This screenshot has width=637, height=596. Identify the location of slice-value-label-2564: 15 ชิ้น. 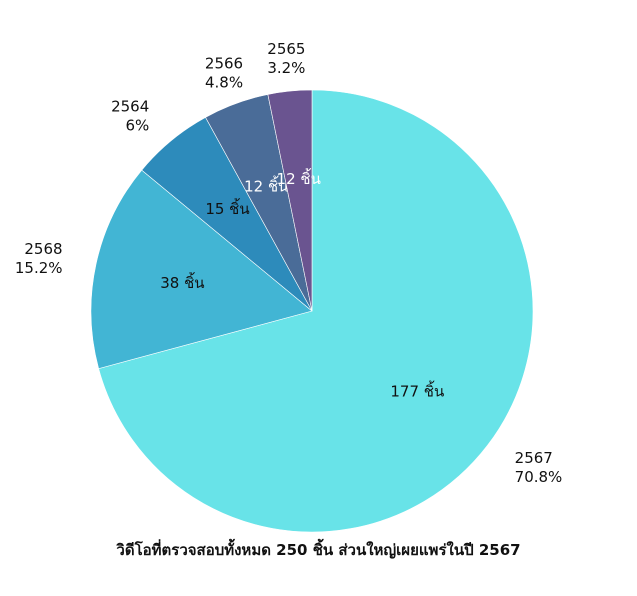
(227, 208).